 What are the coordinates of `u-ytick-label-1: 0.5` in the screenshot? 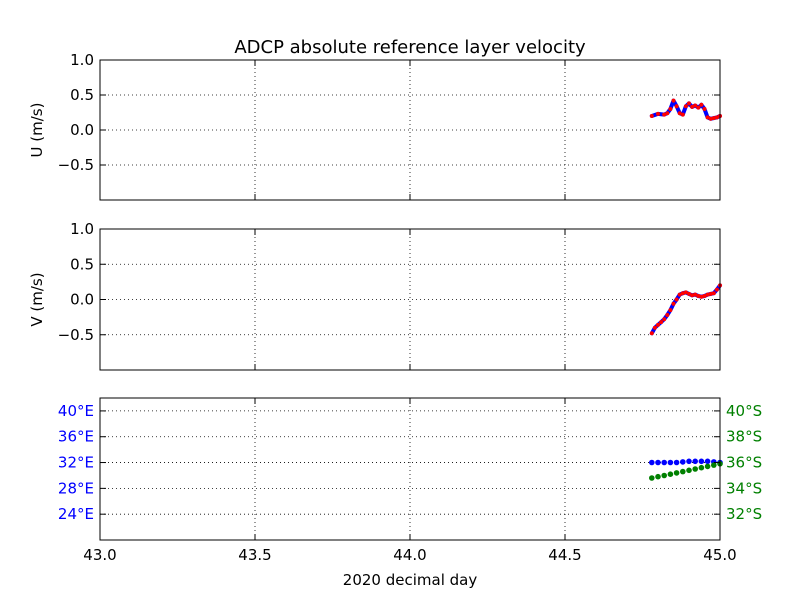 It's located at (82, 95).